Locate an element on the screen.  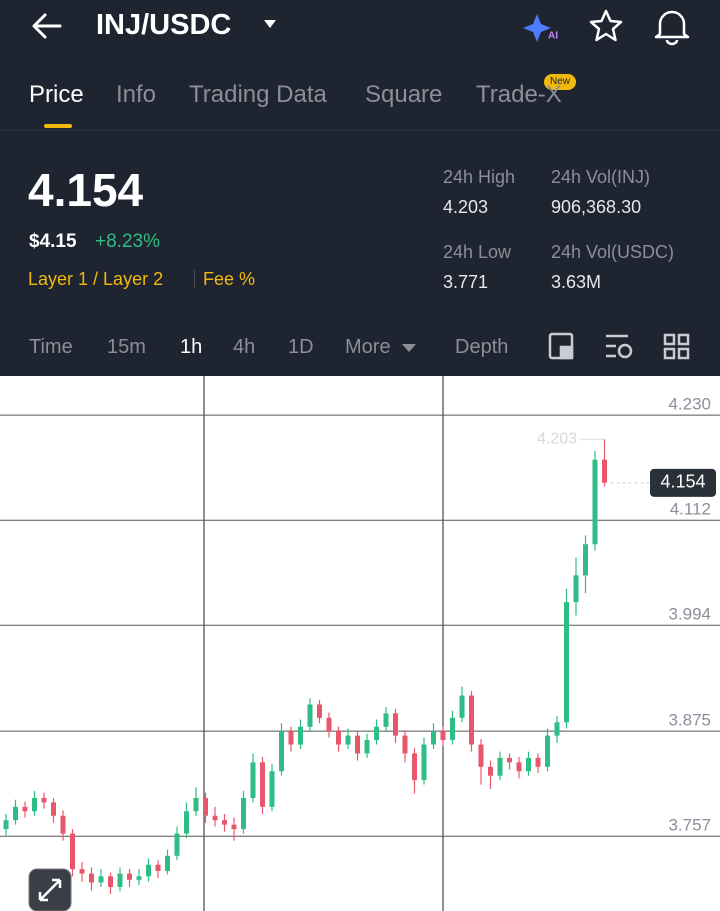
interval: 1D is located at coordinates (301, 347).